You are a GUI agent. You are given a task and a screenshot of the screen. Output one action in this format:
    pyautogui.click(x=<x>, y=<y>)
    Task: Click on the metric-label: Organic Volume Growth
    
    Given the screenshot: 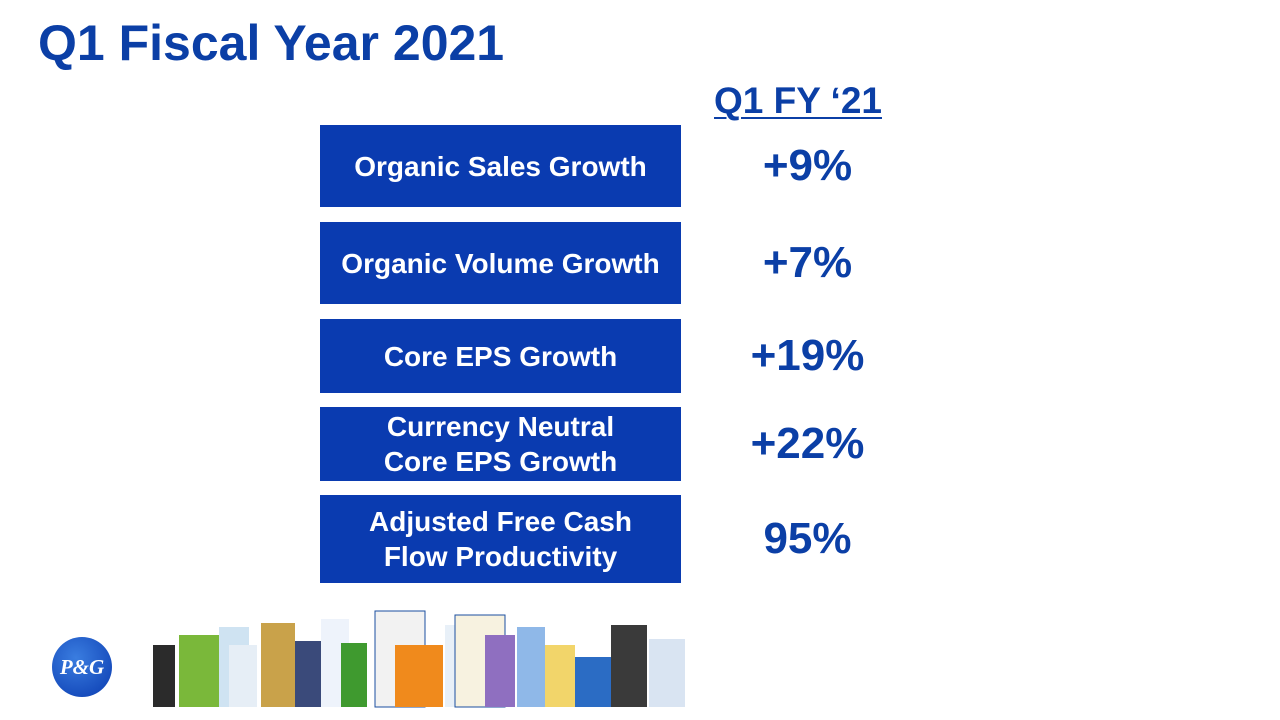 What is the action you would take?
    pyautogui.click(x=500, y=263)
    